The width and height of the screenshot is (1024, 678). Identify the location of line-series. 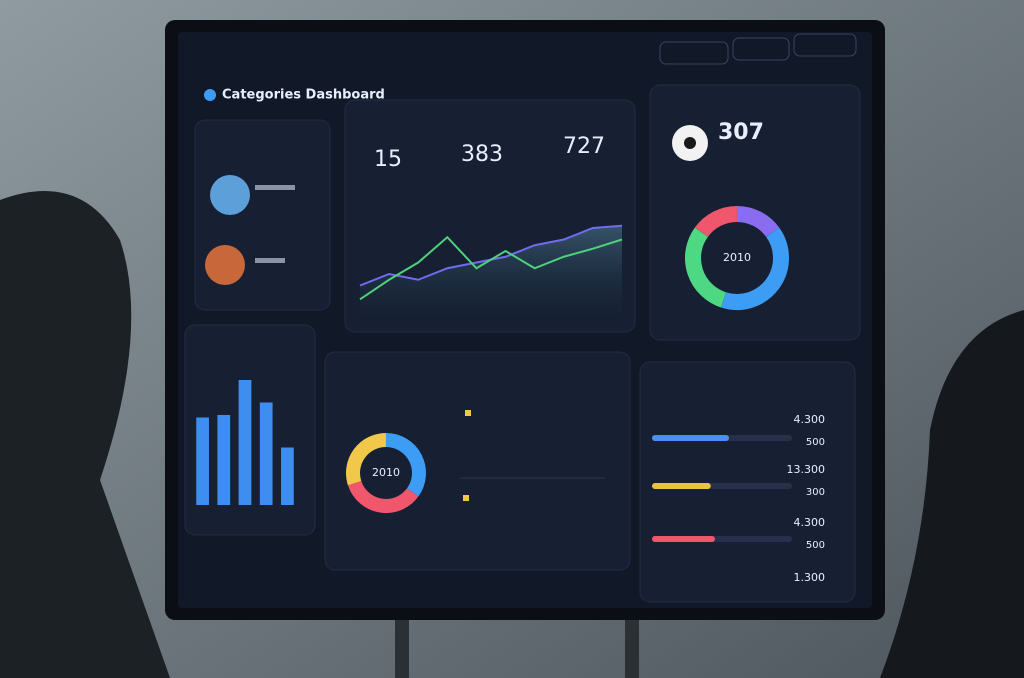
(491, 268).